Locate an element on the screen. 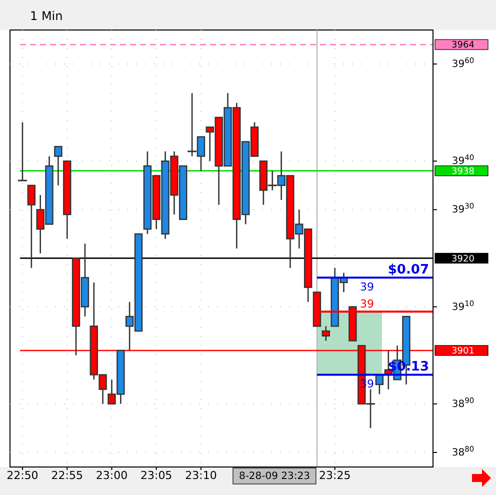 This screenshot has height=495, width=496. x-tick-label: 22:50 is located at coordinates (22, 475).